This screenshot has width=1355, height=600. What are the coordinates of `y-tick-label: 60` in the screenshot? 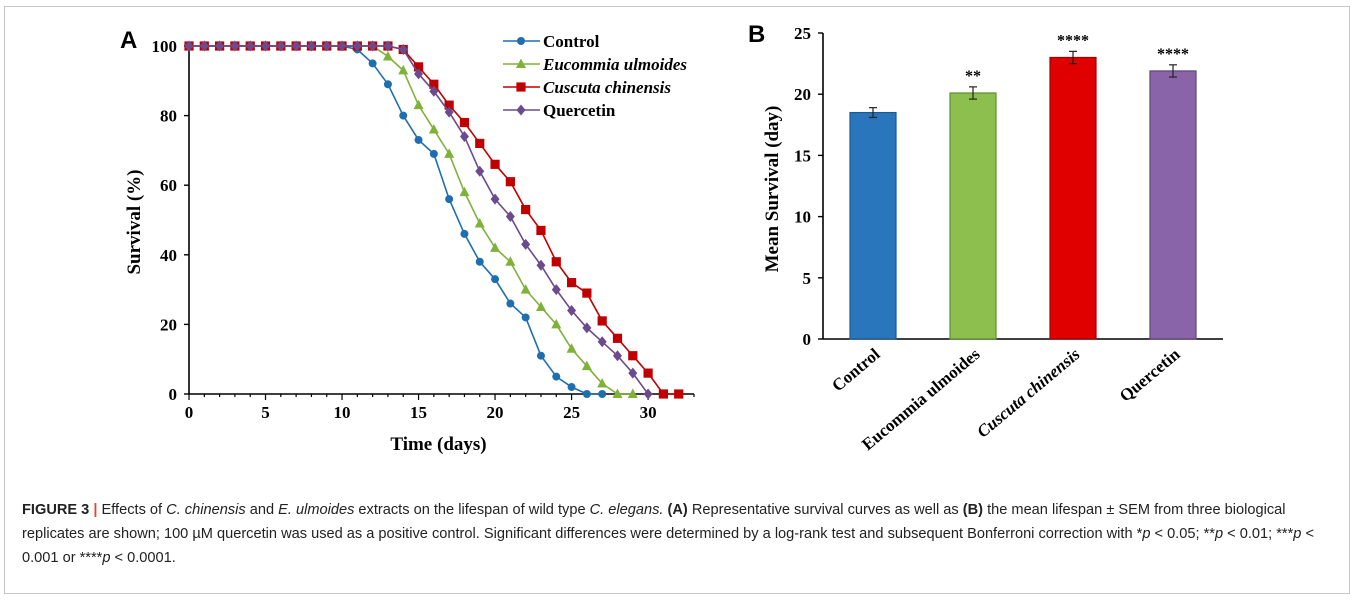 It's located at (168, 185).